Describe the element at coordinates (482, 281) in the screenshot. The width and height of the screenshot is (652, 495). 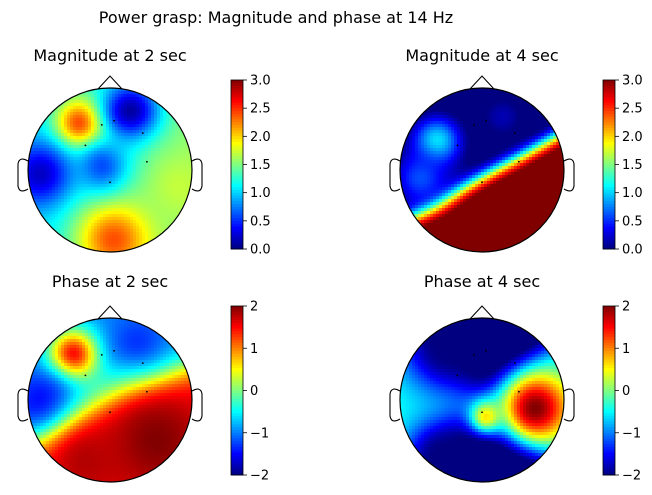
I see `panel-title-phase-4s: Phase at 4 sec` at that location.